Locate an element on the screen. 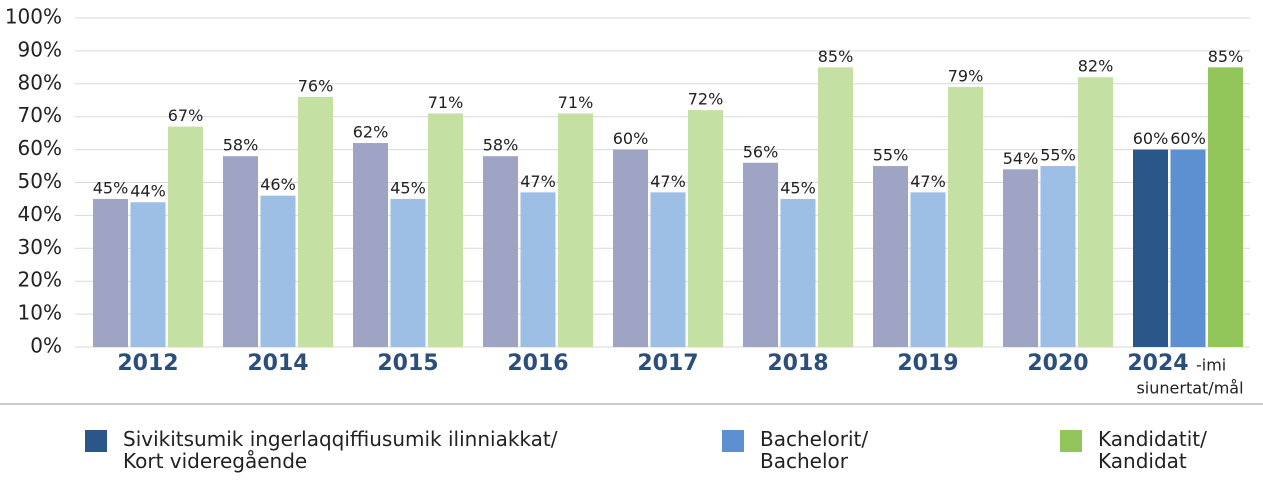  y-tick-label: 70% is located at coordinates (40, 115).